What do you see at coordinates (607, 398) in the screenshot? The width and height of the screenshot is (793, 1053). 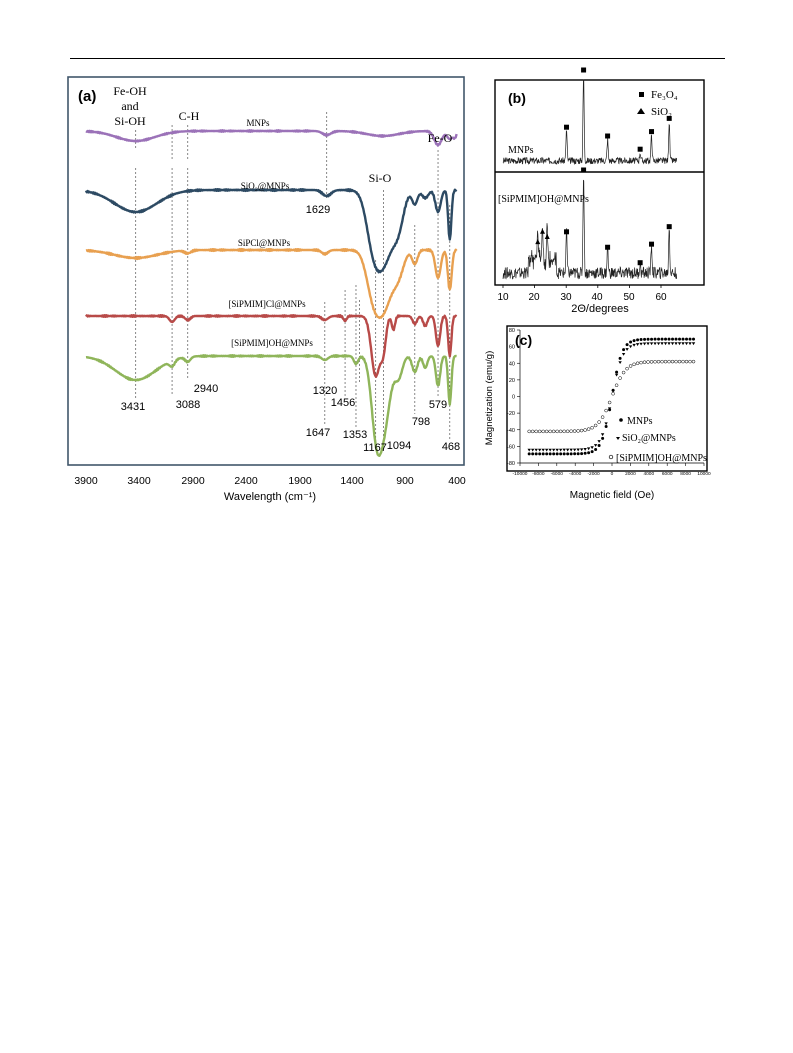 I see `vsm-frame` at bounding box center [607, 398].